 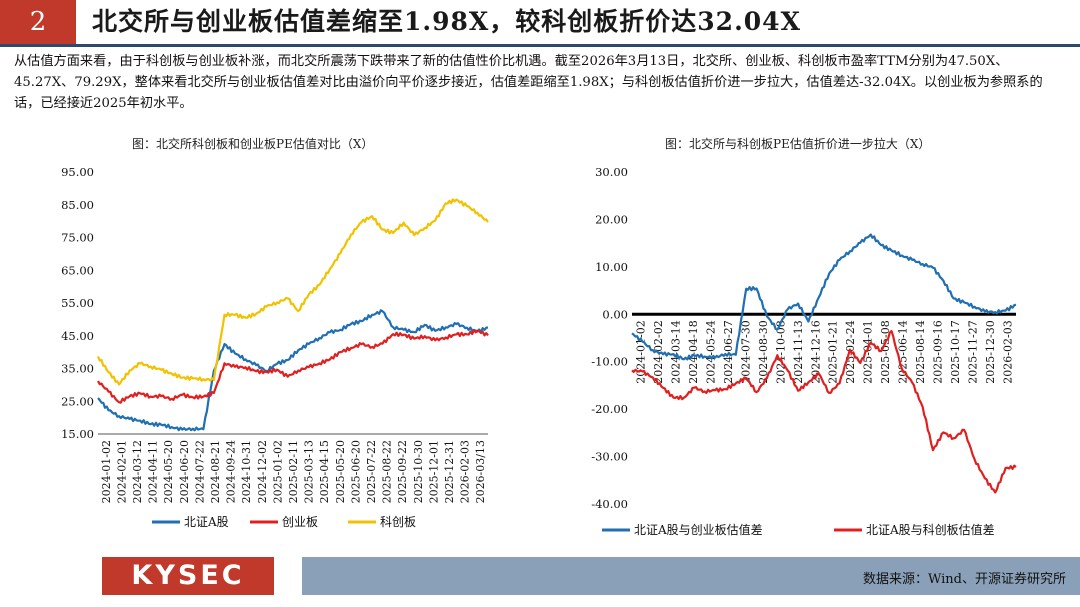 What do you see at coordinates (309, 471) in the screenshot?
I see `x-tick-label: 2025-03-13` at bounding box center [309, 471].